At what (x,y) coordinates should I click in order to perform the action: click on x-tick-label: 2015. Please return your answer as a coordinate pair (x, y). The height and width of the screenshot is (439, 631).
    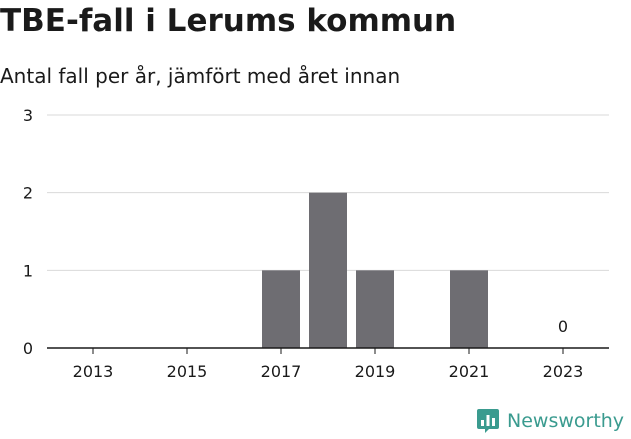
    Looking at the image, I should click on (187, 371).